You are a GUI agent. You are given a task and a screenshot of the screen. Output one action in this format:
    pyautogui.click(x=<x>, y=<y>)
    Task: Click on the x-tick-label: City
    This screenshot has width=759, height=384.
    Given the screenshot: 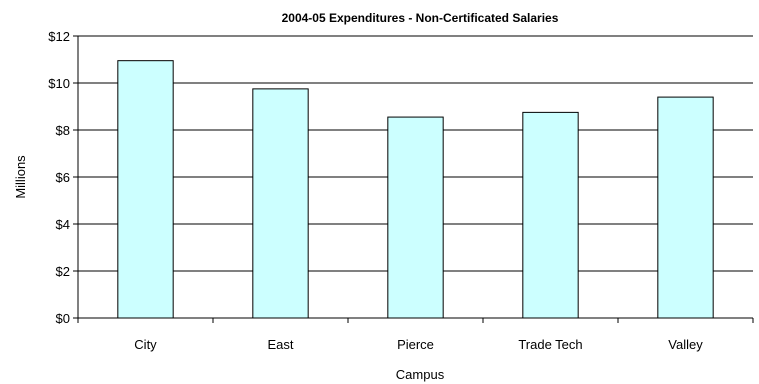 What is the action you would take?
    pyautogui.click(x=145, y=344)
    